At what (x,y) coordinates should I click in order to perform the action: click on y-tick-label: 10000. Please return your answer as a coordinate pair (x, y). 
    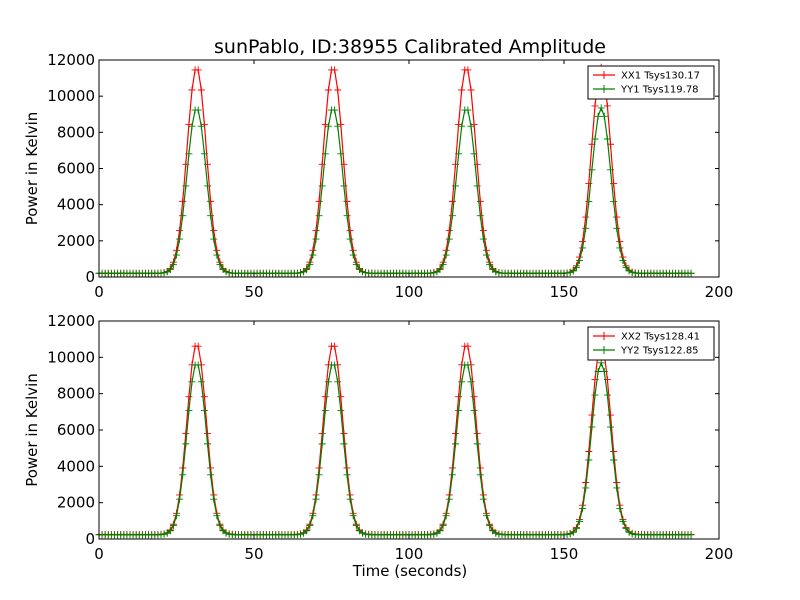
    Looking at the image, I should click on (71, 357).